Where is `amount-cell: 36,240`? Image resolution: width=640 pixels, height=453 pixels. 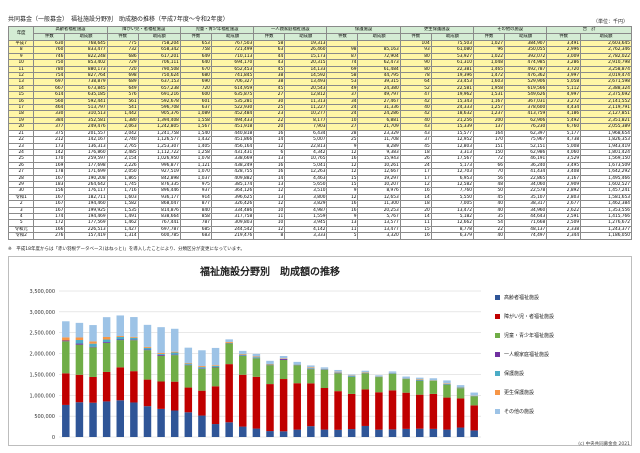 amount-cell: 36,240 is located at coordinates (526, 165).